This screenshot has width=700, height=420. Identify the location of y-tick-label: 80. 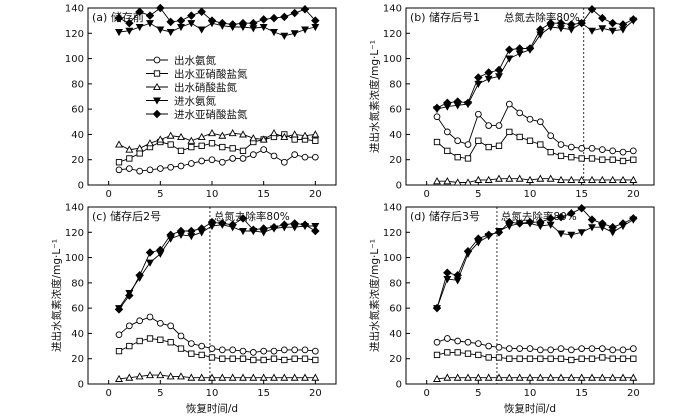
(395, 84).